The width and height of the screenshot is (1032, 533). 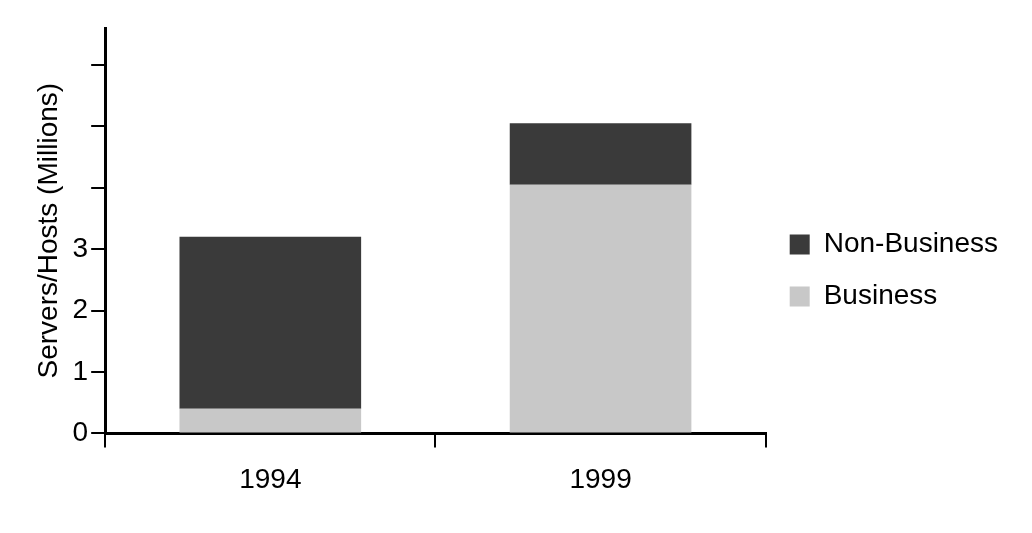 I want to click on x-tick-label: 1994, so click(x=270, y=478).